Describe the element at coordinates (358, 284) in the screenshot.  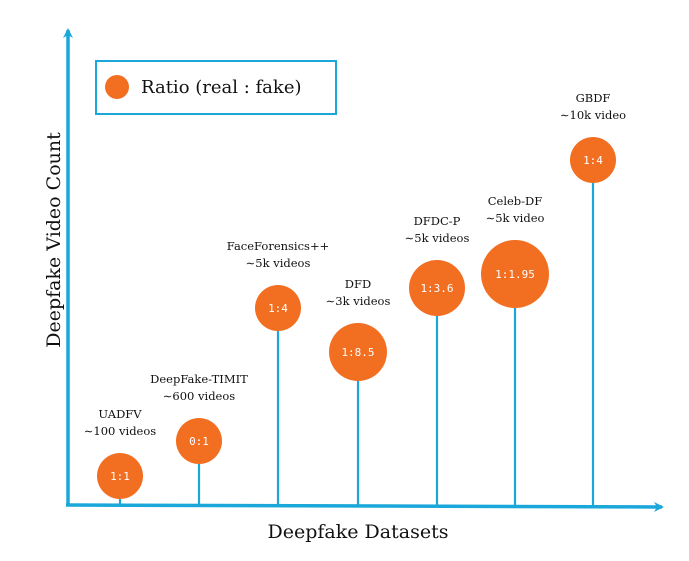
I see `dataset-name-dfd: DFD` at that location.